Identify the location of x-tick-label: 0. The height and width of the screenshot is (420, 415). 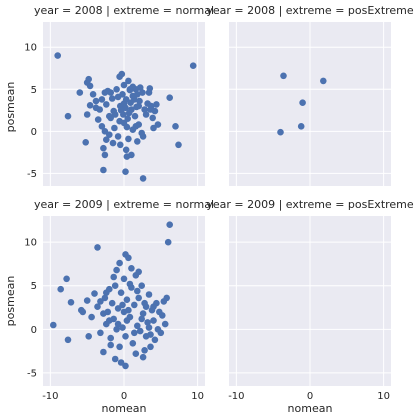
(124, 396).